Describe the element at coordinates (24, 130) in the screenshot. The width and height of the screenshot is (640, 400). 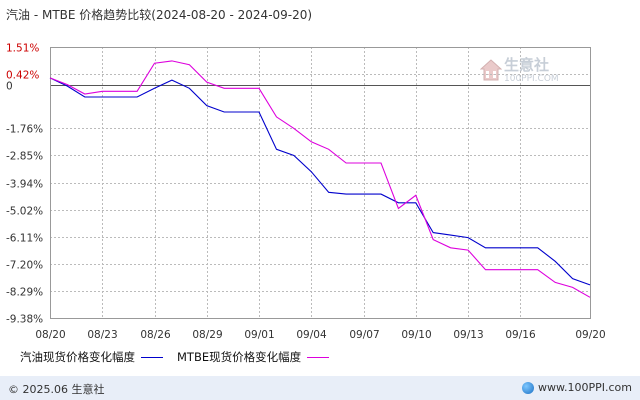
I see `y-tick-label: -1.76%` at that location.